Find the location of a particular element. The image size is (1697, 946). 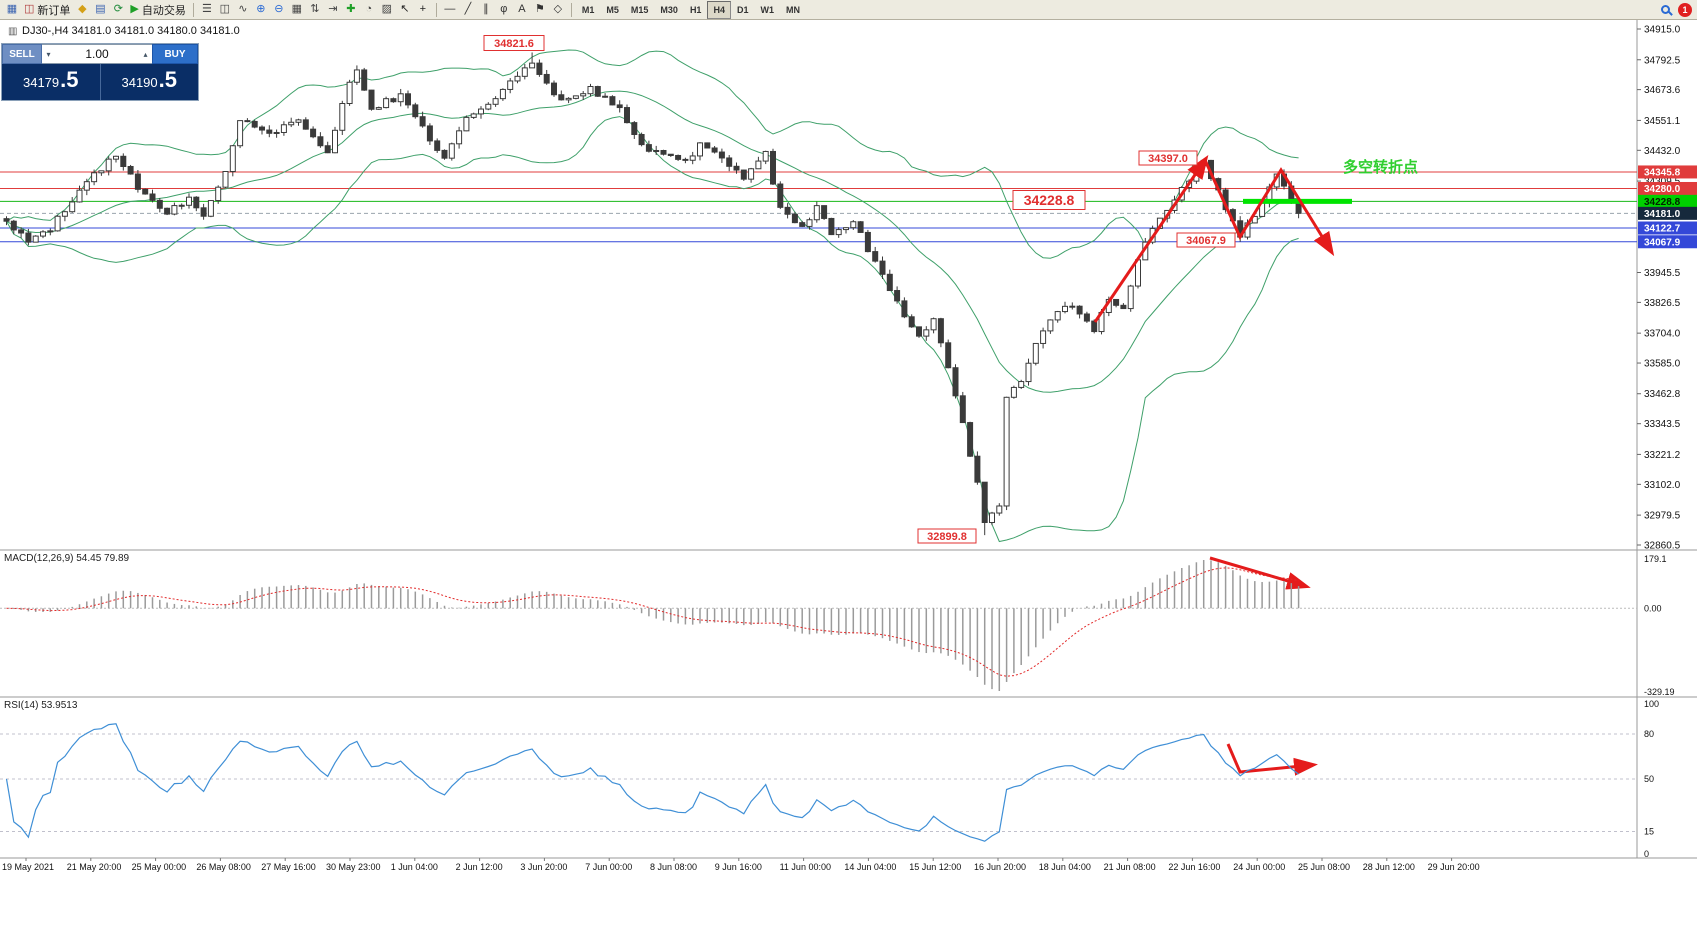

chart-shift-icon: ⇥ is located at coordinates (333, 9).